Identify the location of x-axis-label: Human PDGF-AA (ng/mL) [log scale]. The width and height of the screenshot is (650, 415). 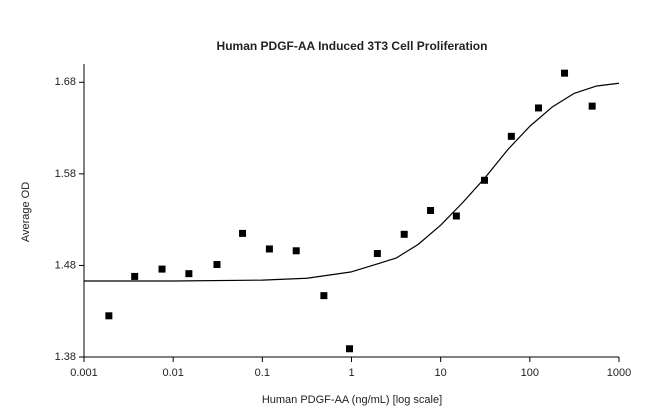
(352, 400).